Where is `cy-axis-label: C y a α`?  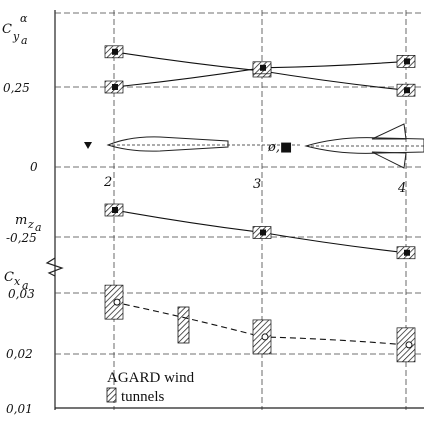
cy-axis-label: C y a α is located at coordinates (15, 29).